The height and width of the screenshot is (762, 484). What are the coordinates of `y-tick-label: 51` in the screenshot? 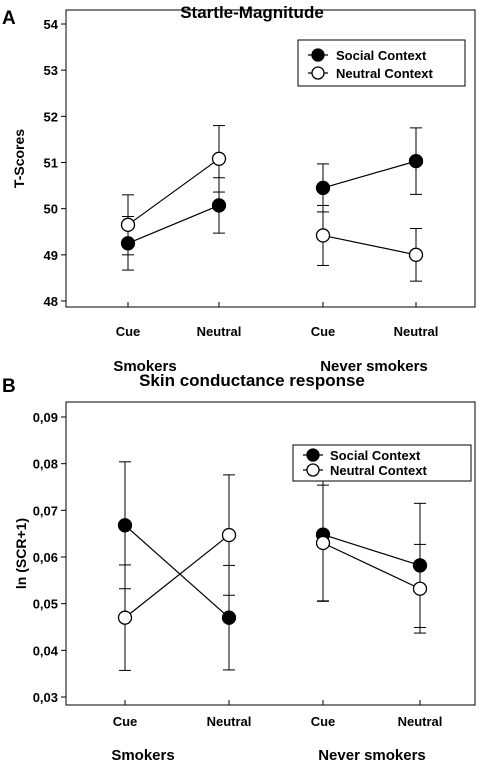 It's located at (51, 163).